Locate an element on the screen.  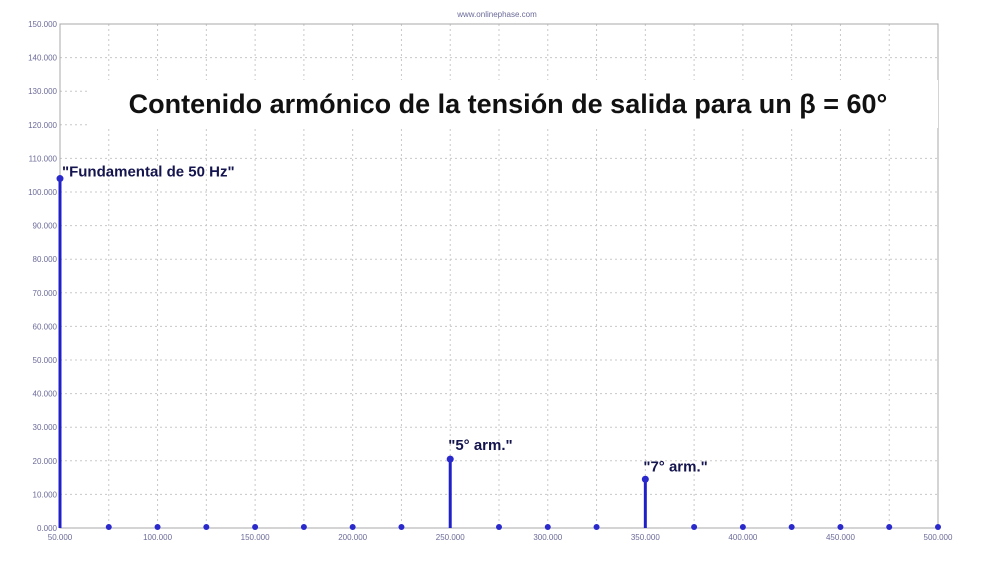
x-tick-label: 150.000 is located at coordinates (255, 537).